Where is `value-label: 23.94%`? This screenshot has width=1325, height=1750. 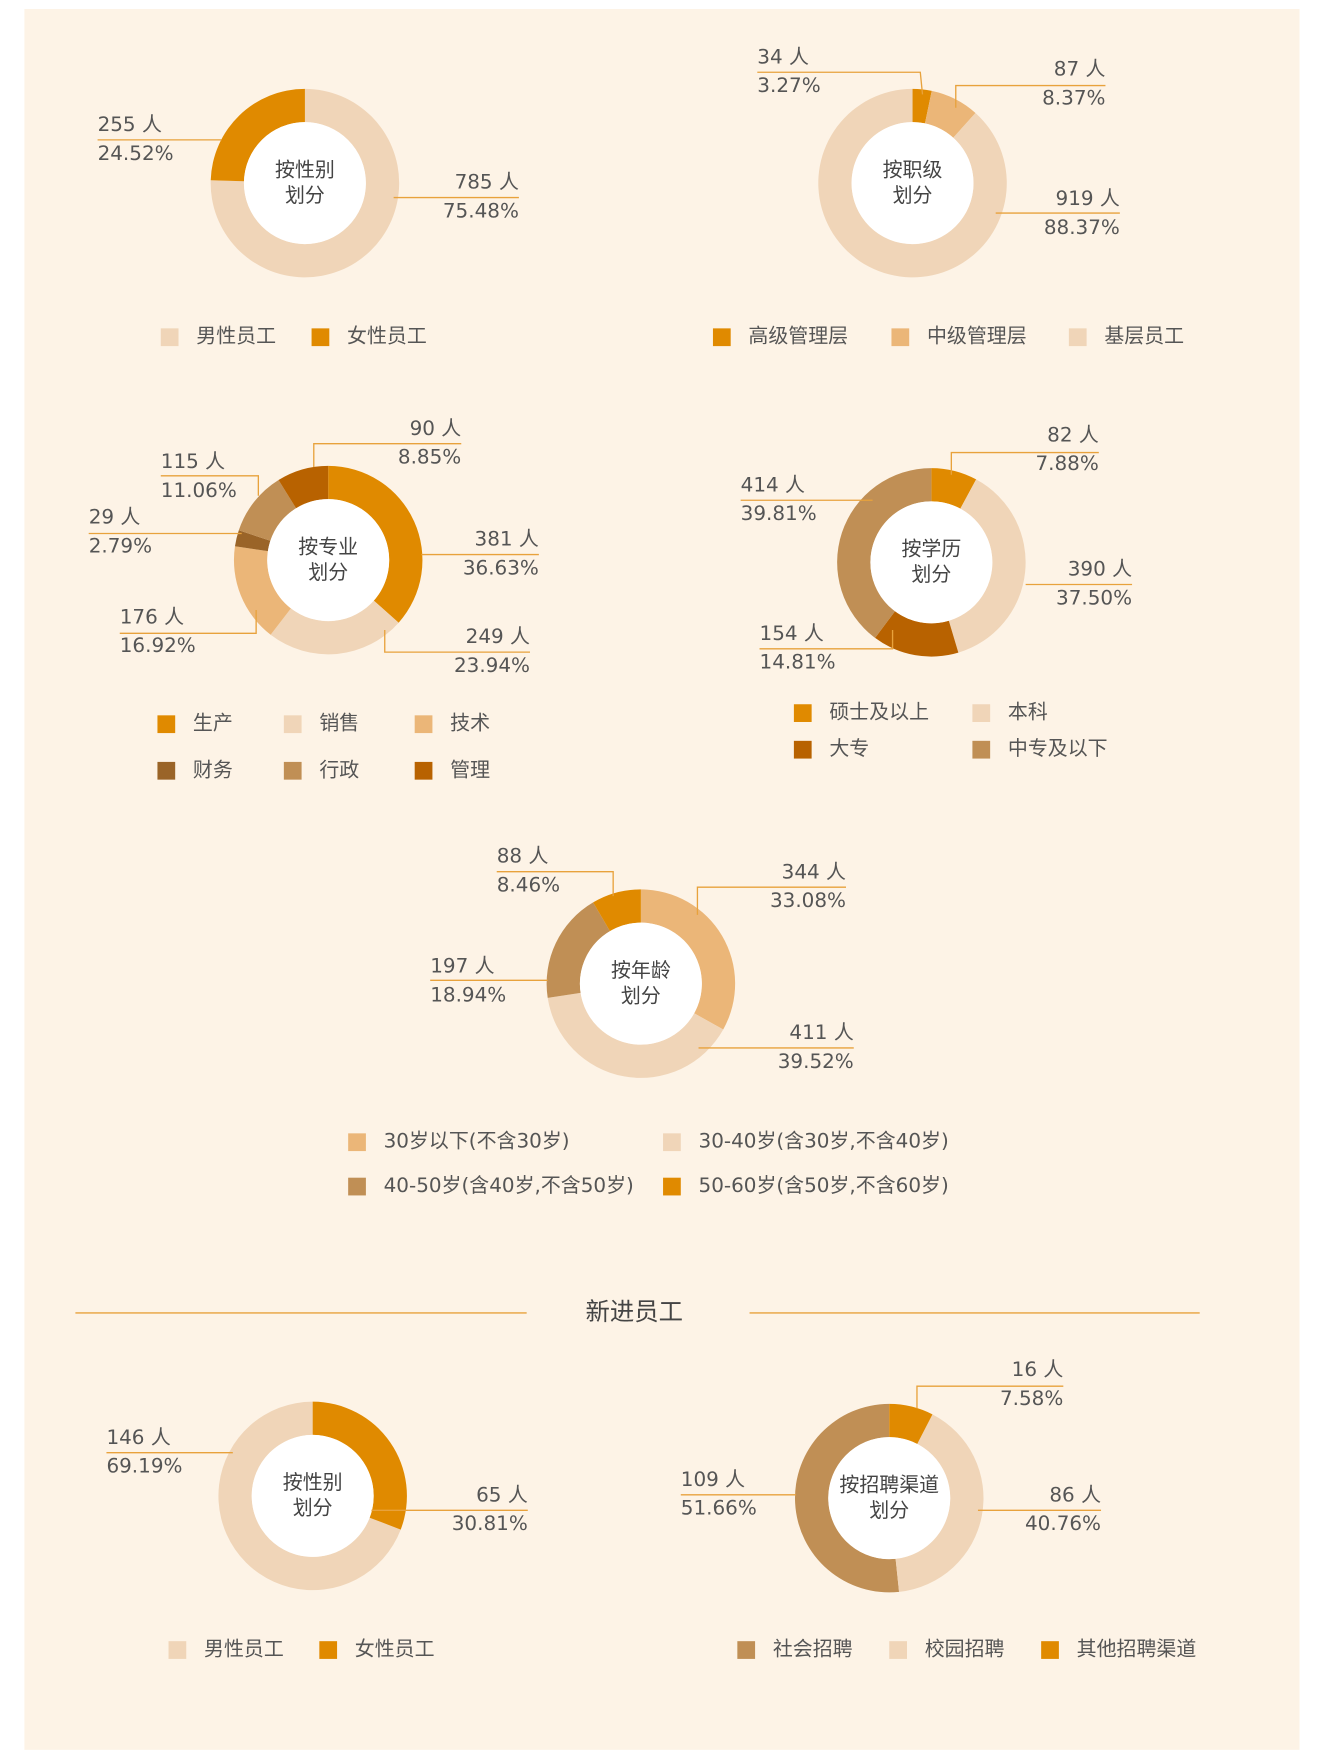 value-label: 23.94% is located at coordinates (492, 665).